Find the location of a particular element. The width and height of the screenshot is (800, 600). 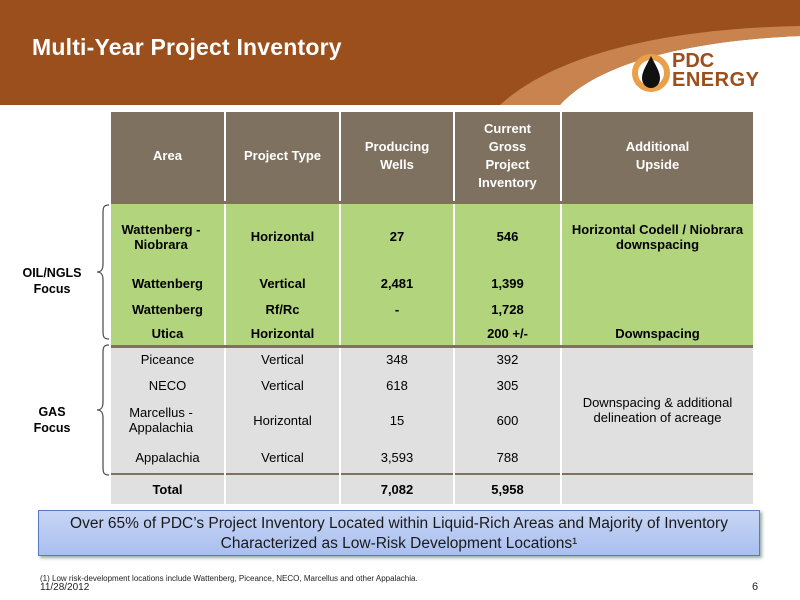

cell-area: Piceance is located at coordinates (168, 358).